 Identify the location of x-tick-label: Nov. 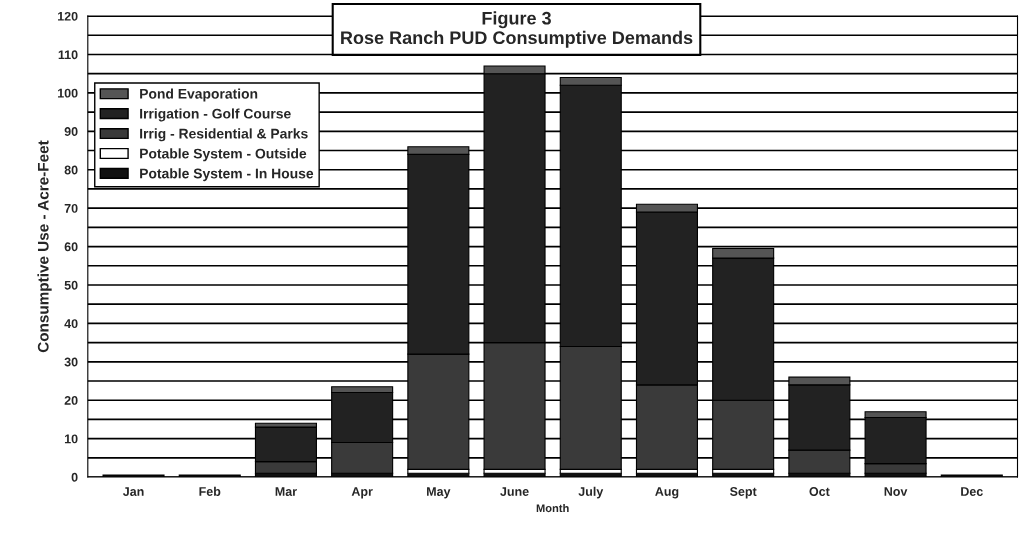
(896, 491).